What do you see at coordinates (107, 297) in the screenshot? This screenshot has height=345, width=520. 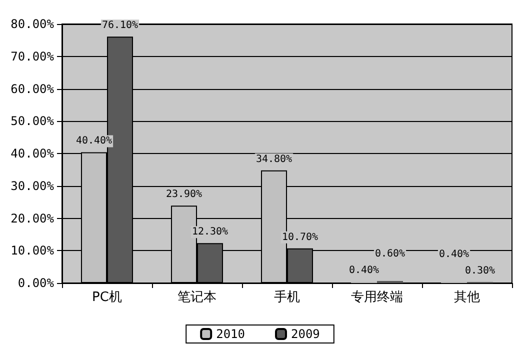 I see `x-tick-label: PC机` at bounding box center [107, 297].